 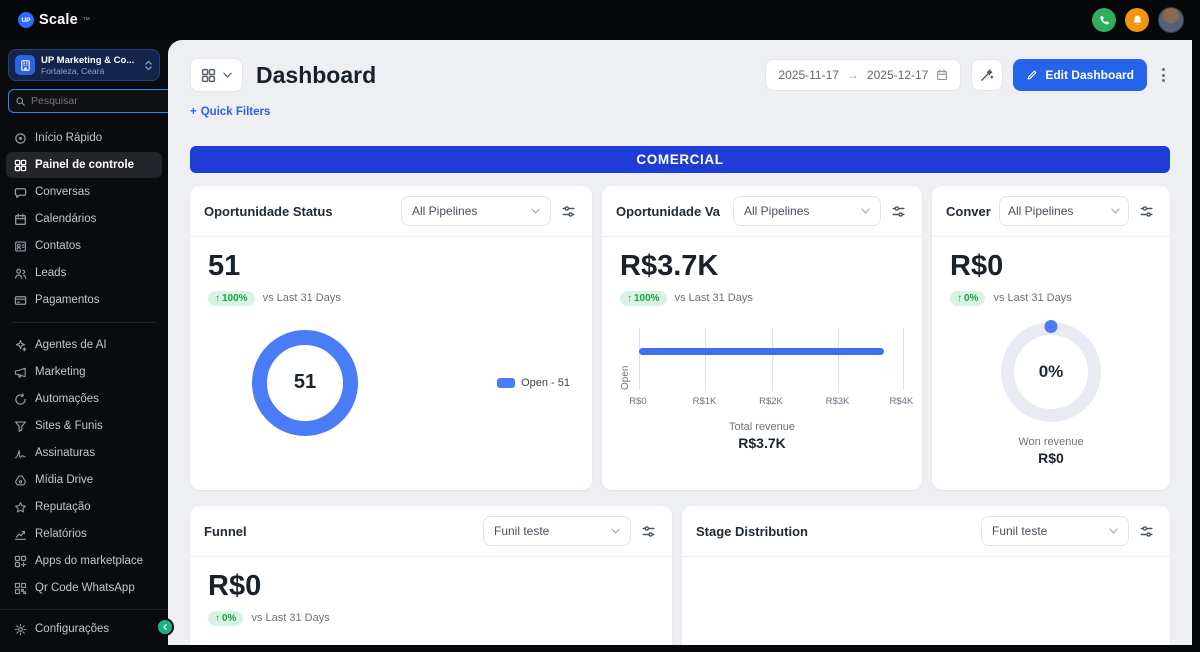 What do you see at coordinates (66, 219) in the screenshot?
I see `sidebar-item-label: Calendários` at bounding box center [66, 219].